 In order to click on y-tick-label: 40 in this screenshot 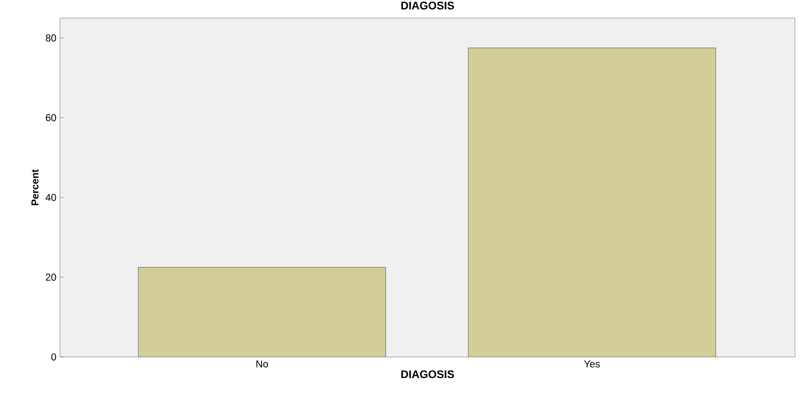, I will do `click(51, 197)`.